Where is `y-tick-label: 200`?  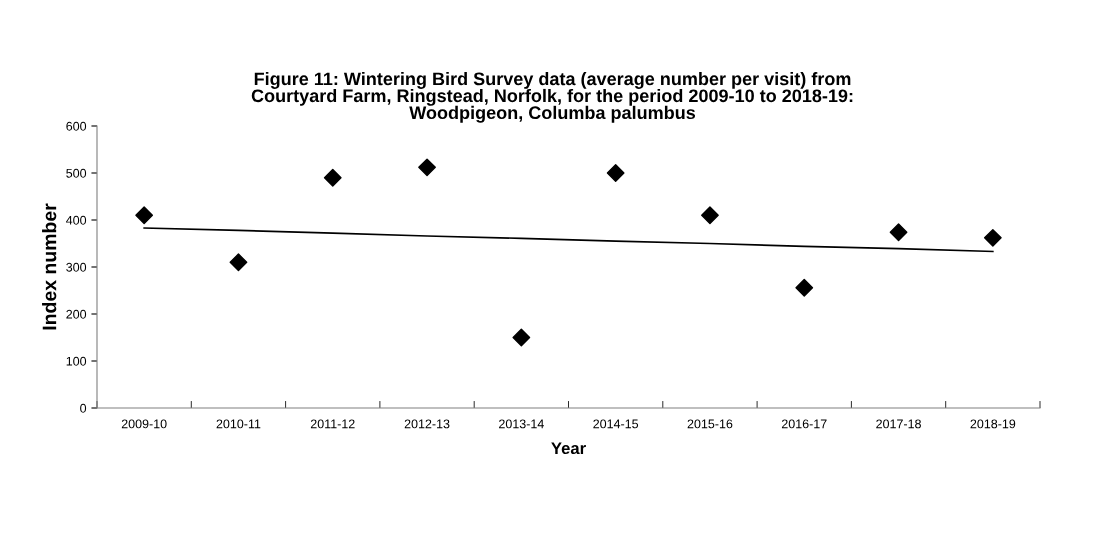 y-tick-label: 200 is located at coordinates (76, 314).